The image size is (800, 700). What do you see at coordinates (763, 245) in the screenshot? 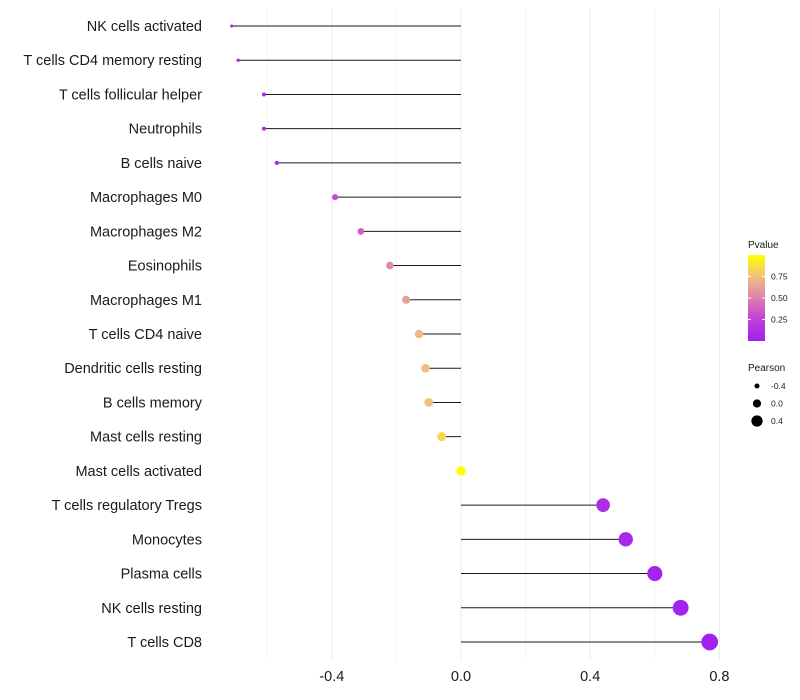
I see `pvalue-legend-title: Pvalue` at bounding box center [763, 245].